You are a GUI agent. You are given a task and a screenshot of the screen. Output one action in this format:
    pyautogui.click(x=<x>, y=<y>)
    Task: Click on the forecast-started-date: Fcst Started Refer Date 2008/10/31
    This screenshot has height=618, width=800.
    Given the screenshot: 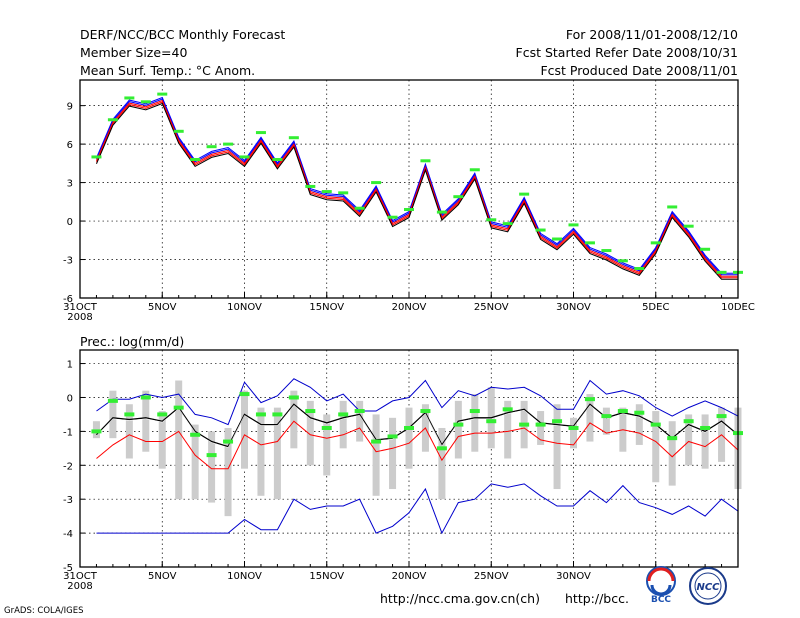 What is the action you would take?
    pyautogui.click(x=627, y=52)
    